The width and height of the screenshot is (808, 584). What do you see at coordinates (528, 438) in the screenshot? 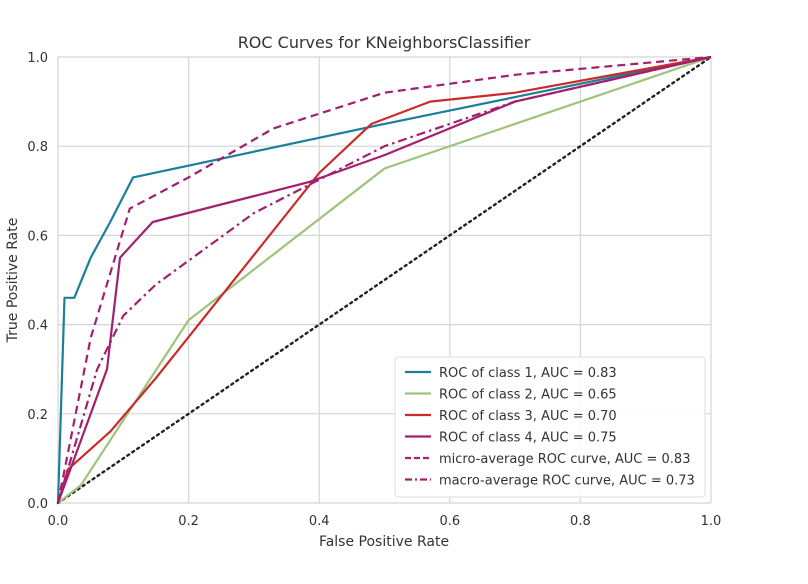
I see `legend-label-4: ROC of class 4, AUC = 0.75` at bounding box center [528, 438].